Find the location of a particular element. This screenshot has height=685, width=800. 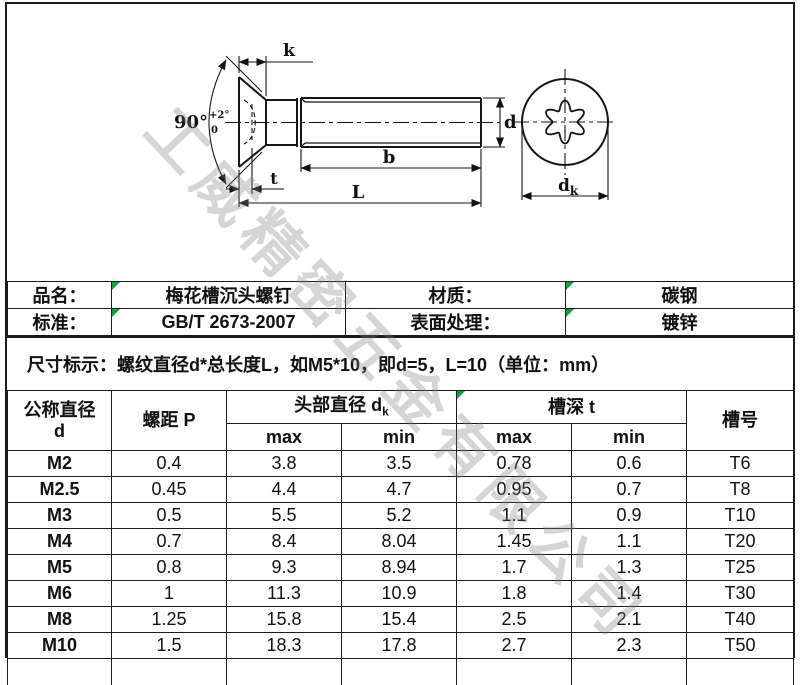

svg-text: +2° is located at coordinates (219, 115).